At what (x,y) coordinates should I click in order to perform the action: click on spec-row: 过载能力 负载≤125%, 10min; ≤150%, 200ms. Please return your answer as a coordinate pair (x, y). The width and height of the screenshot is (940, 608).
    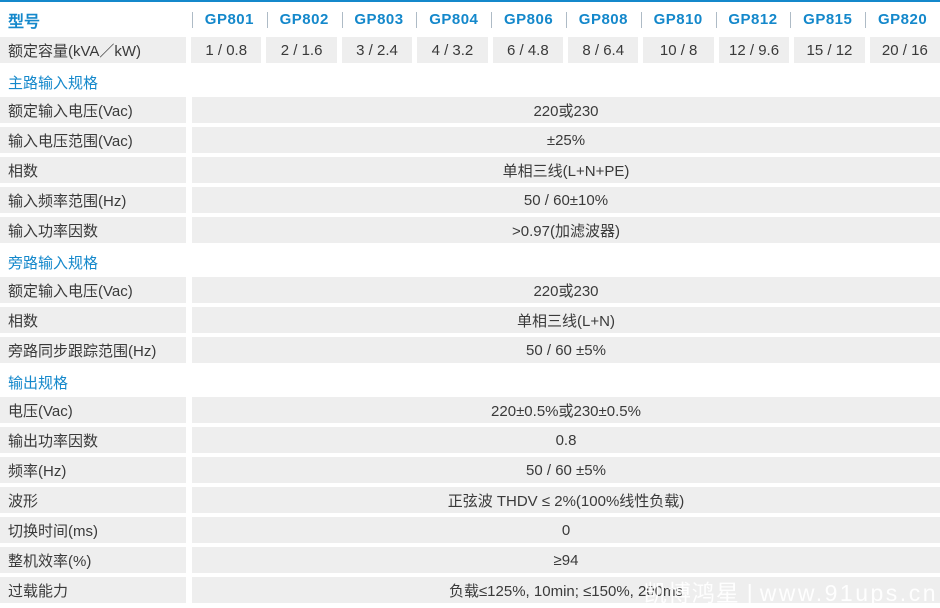
    Looking at the image, I should click on (470, 590).